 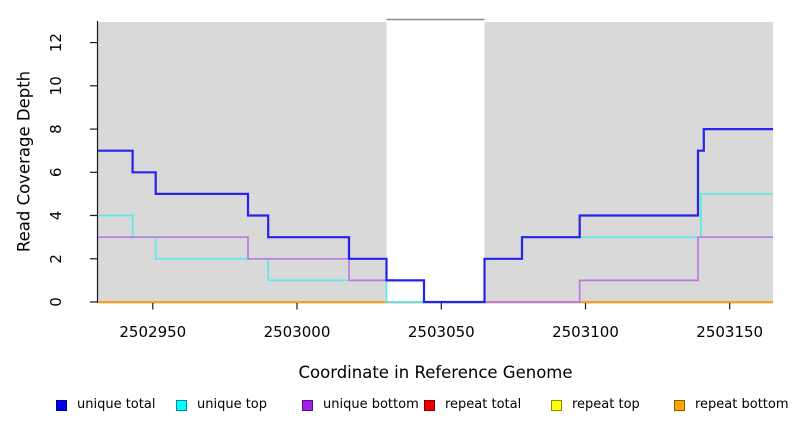 What do you see at coordinates (371, 404) in the screenshot?
I see `legend-label-unique-bottom: unique bottom` at bounding box center [371, 404].